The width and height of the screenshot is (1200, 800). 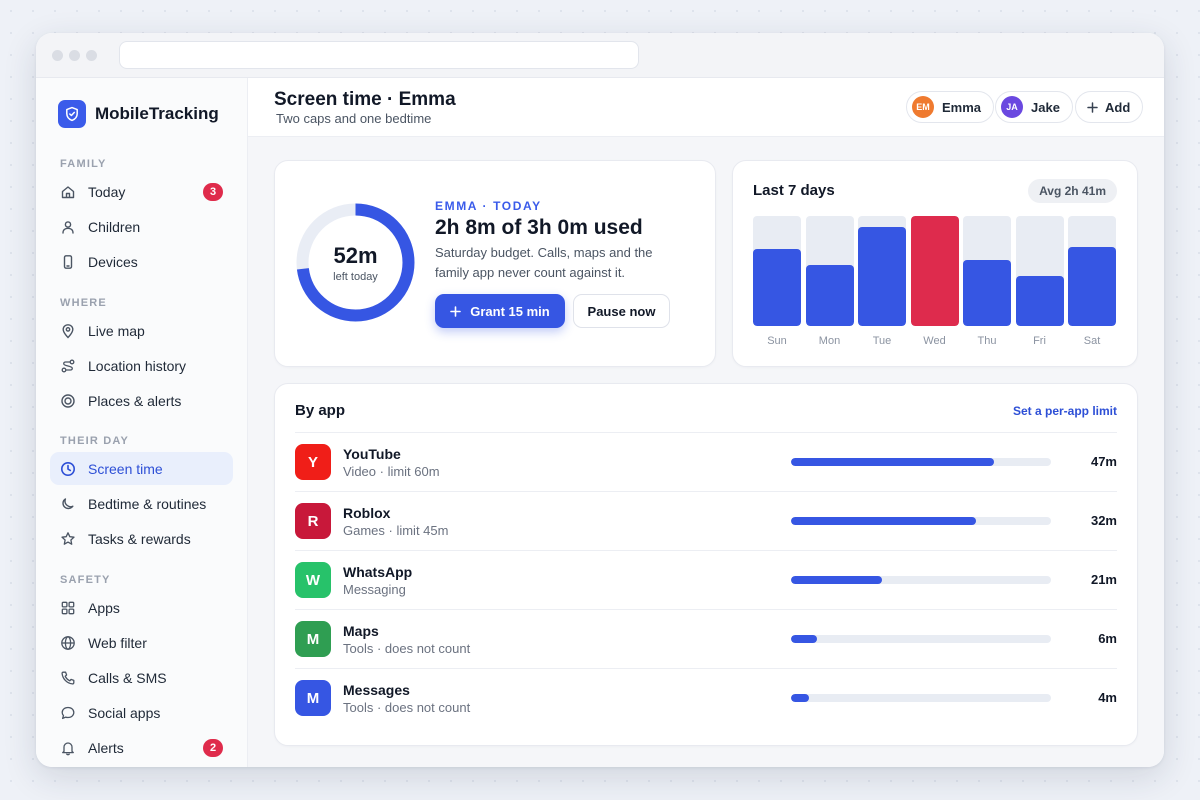 What do you see at coordinates (706, 520) in the screenshot?
I see `app-row-roblox: R Roblox Games · limit 45m 32m` at bounding box center [706, 520].